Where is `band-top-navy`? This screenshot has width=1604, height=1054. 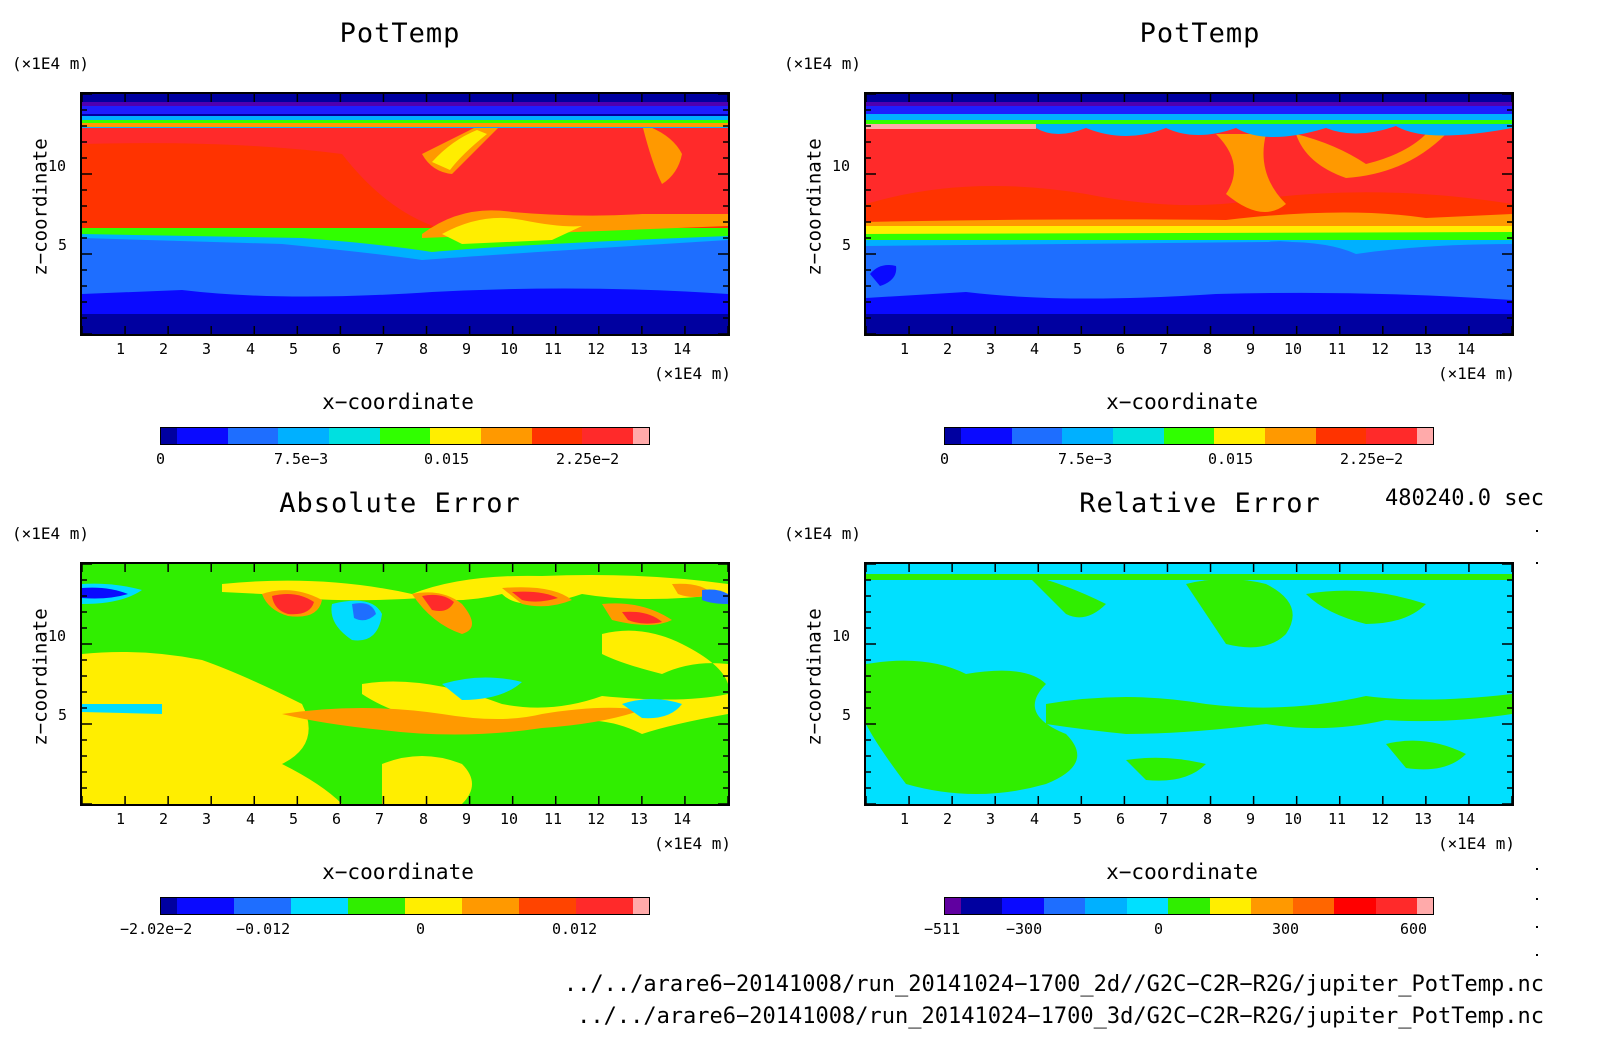 band-top-navy is located at coordinates (405, 99).